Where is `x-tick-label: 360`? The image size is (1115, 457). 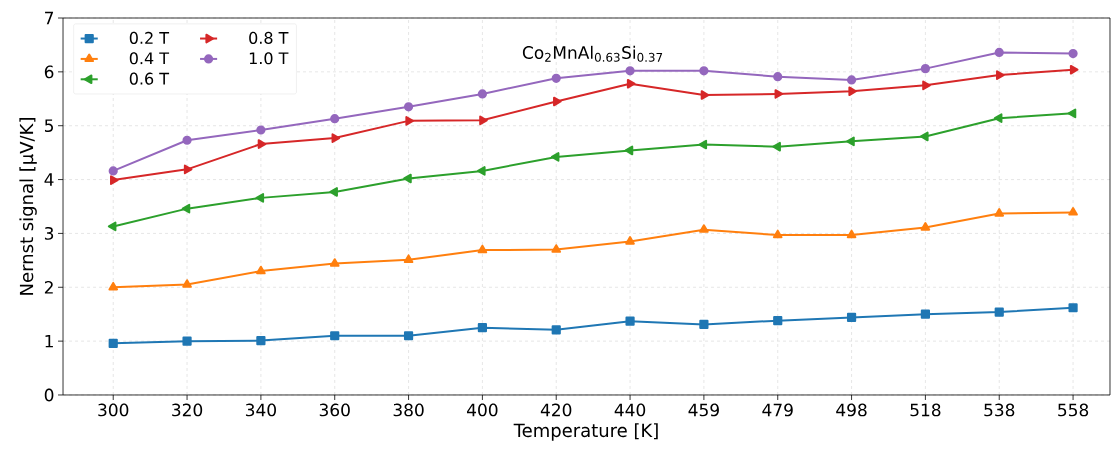
x-tick-label: 360 is located at coordinates (334, 410).